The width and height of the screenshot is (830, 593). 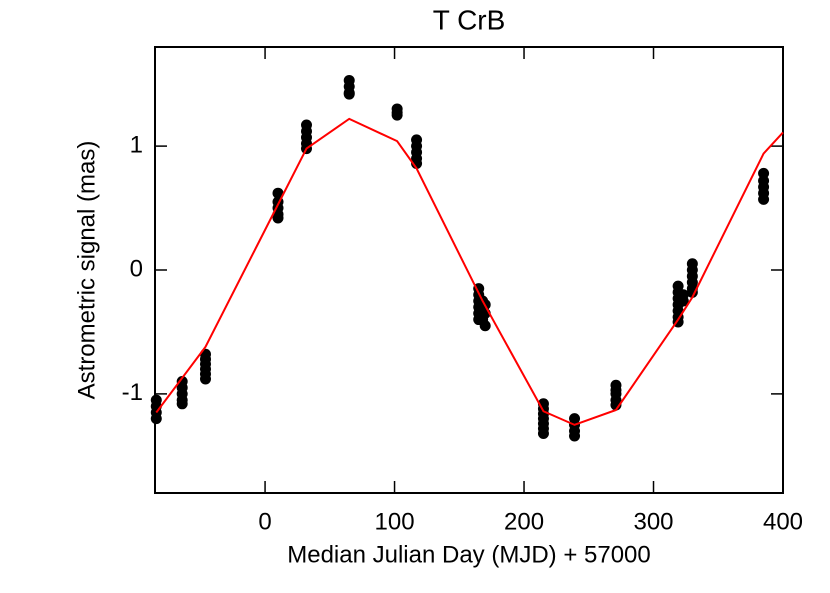 What do you see at coordinates (524, 521) in the screenshot?
I see `x-tick-label: 200` at bounding box center [524, 521].